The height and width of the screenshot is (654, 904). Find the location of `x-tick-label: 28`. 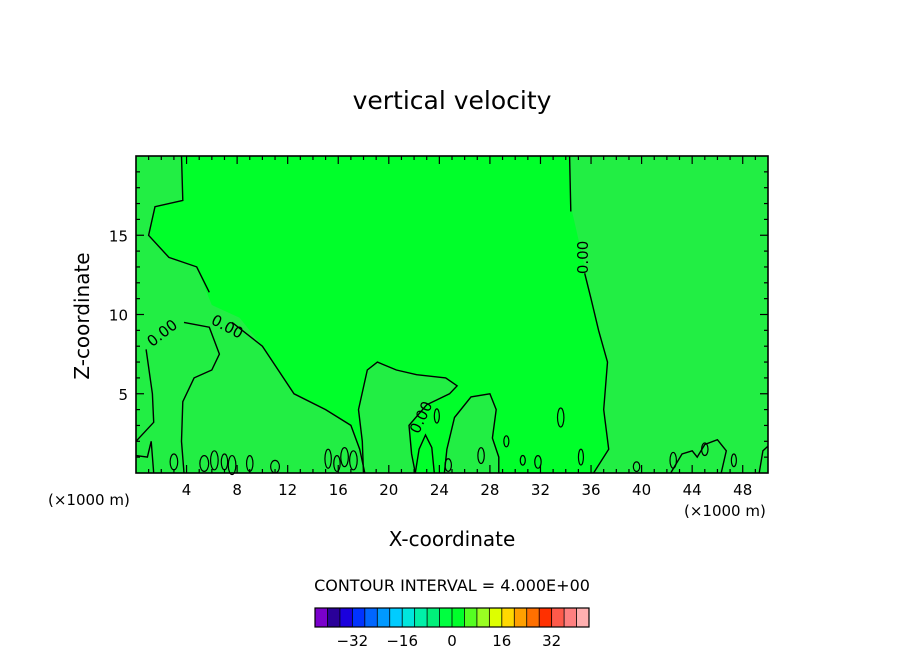

x-tick-label: 28 is located at coordinates (489, 490).